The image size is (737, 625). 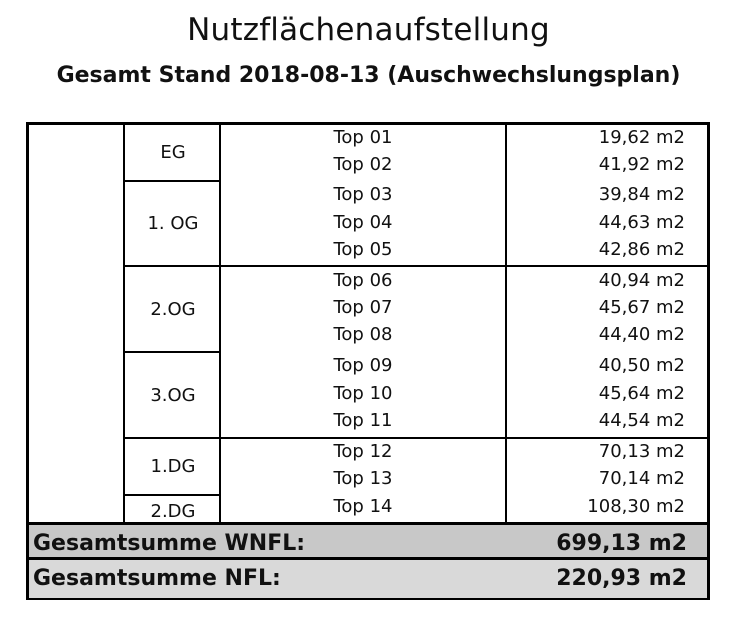 I want to click on top-area: 45,67 m2, so click(x=641, y=307).